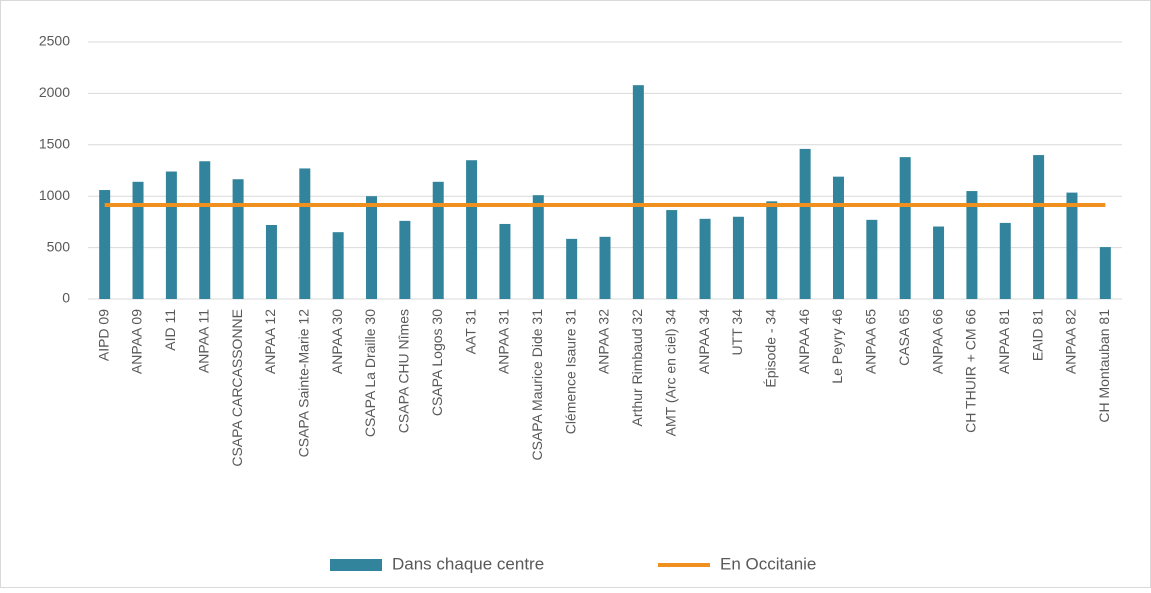  What do you see at coordinates (768, 563) in the screenshot?
I see `legend-label: En Occitanie` at bounding box center [768, 563].